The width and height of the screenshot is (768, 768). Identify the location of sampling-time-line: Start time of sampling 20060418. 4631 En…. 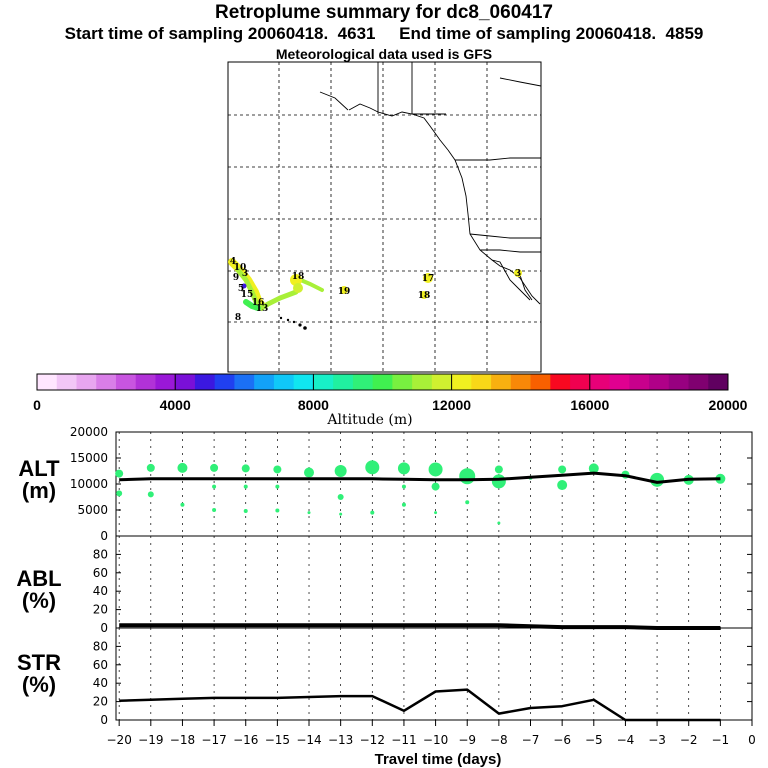
(384, 33).